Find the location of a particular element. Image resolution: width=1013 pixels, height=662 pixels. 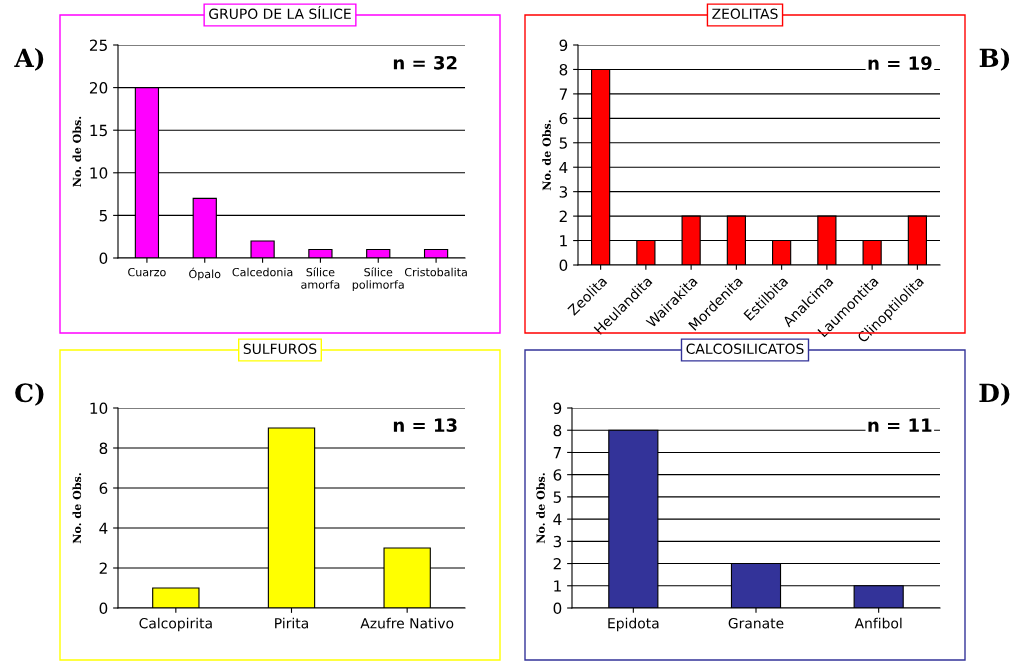

annotation: n = 11 is located at coordinates (900, 425).